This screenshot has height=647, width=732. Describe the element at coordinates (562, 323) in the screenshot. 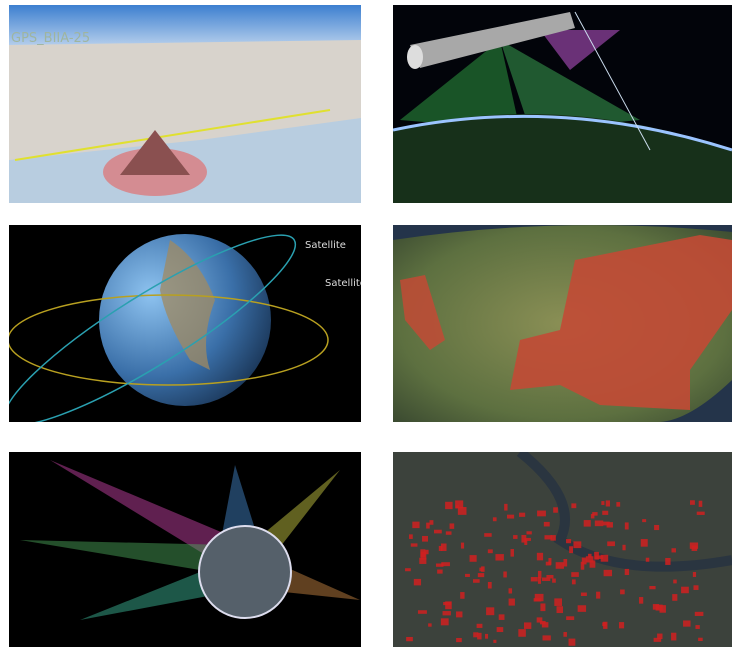

I see `panel-us-map` at that location.